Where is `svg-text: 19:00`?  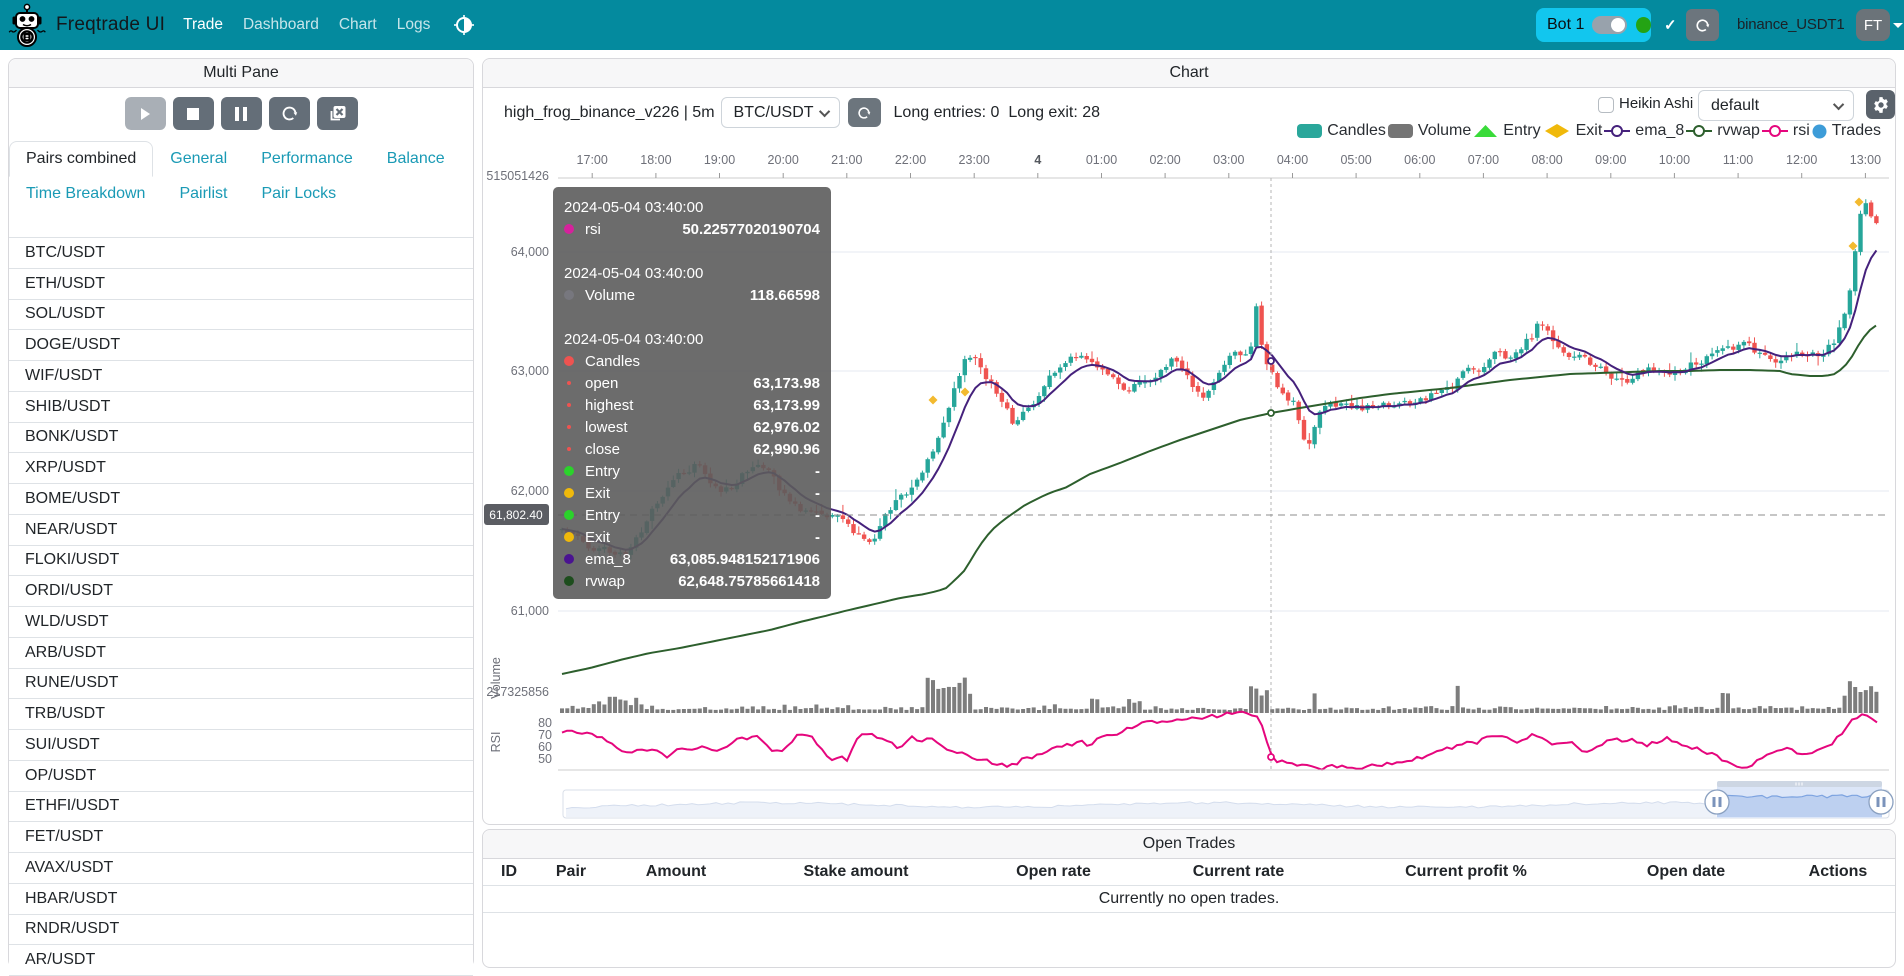
svg-text: 19:00 is located at coordinates (719, 160).